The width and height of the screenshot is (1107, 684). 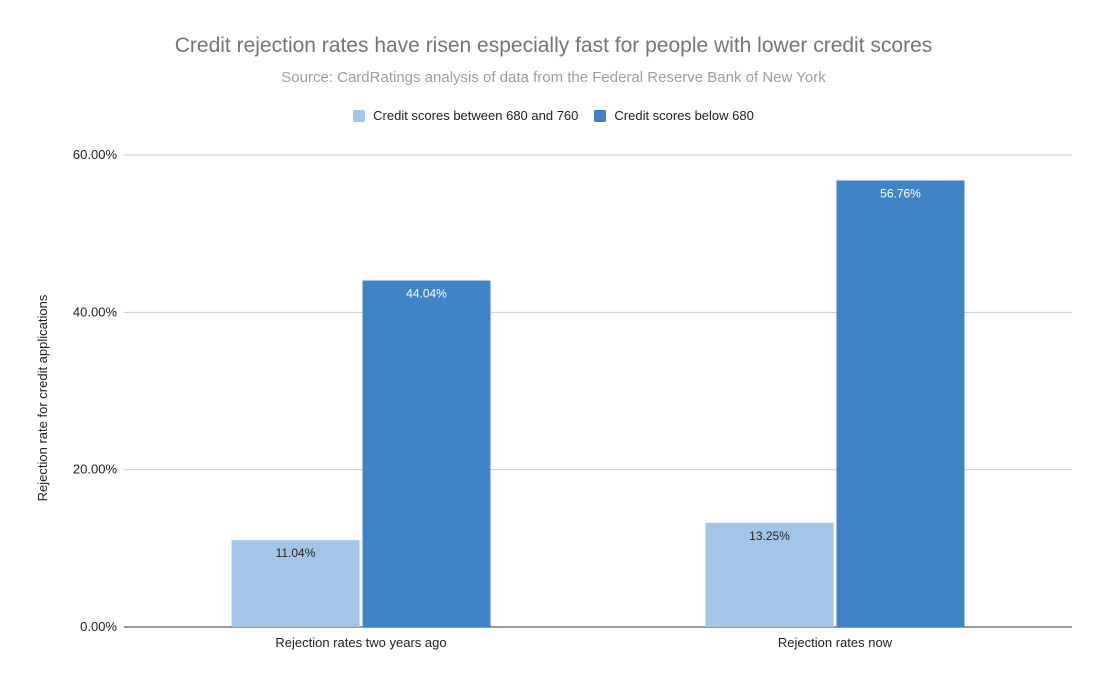 What do you see at coordinates (900, 193) in the screenshot?
I see `data-label: 56.76%` at bounding box center [900, 193].